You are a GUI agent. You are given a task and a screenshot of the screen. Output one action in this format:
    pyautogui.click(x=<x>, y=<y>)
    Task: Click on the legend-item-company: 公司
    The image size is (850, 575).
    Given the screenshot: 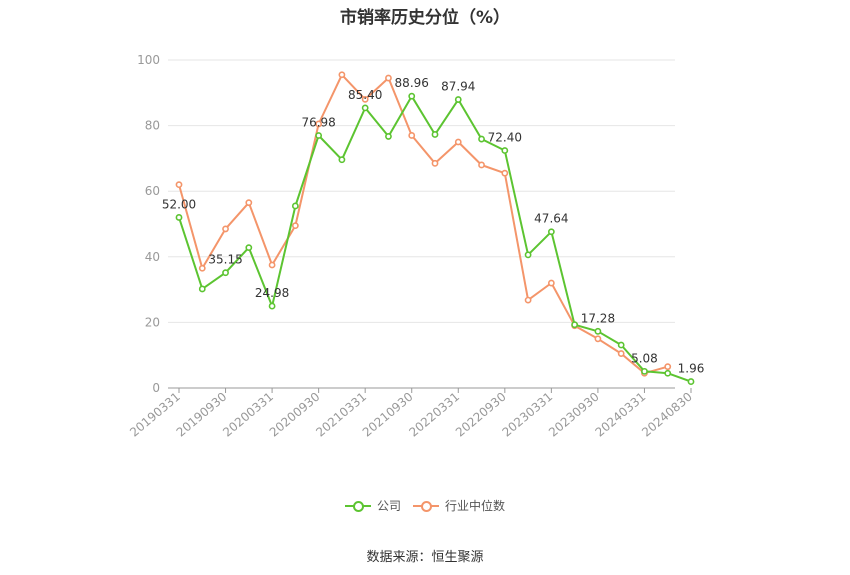 What is the action you would take?
    pyautogui.click(x=372, y=505)
    